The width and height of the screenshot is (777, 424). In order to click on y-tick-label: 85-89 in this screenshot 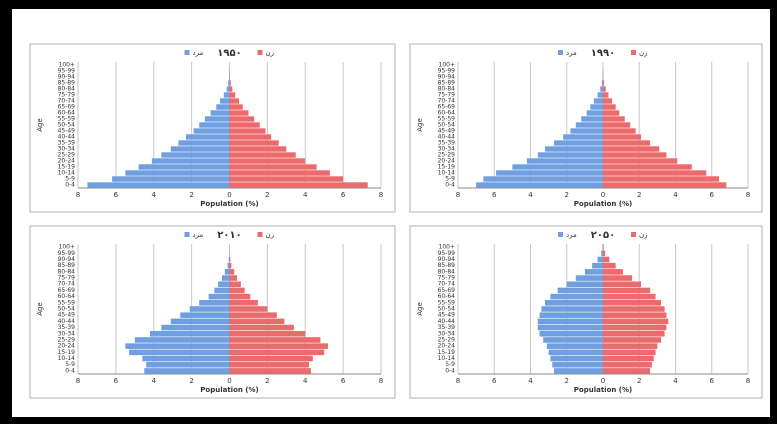, I will do `click(67, 265)`.